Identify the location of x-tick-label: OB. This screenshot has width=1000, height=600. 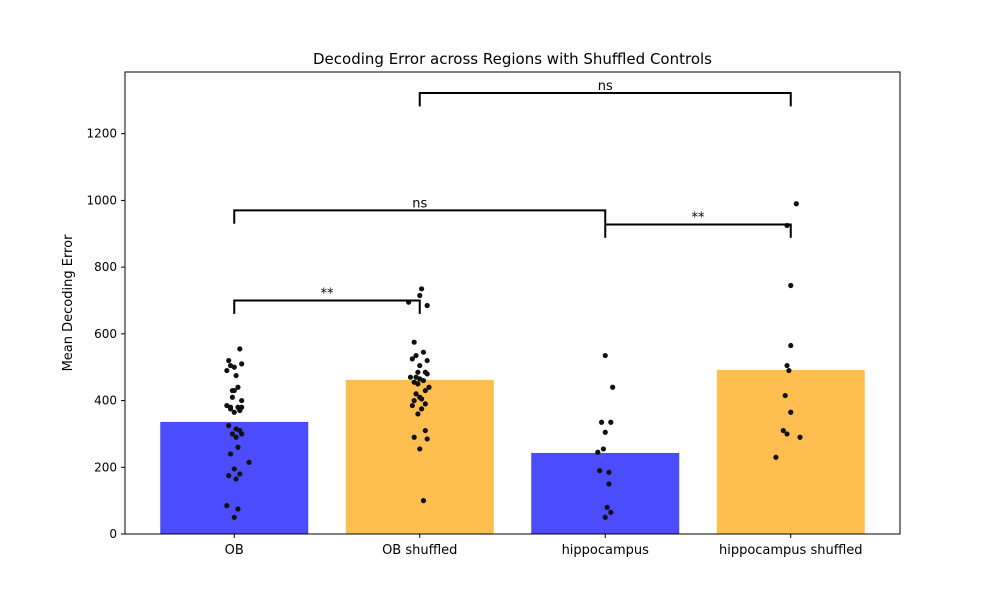
(234, 550).